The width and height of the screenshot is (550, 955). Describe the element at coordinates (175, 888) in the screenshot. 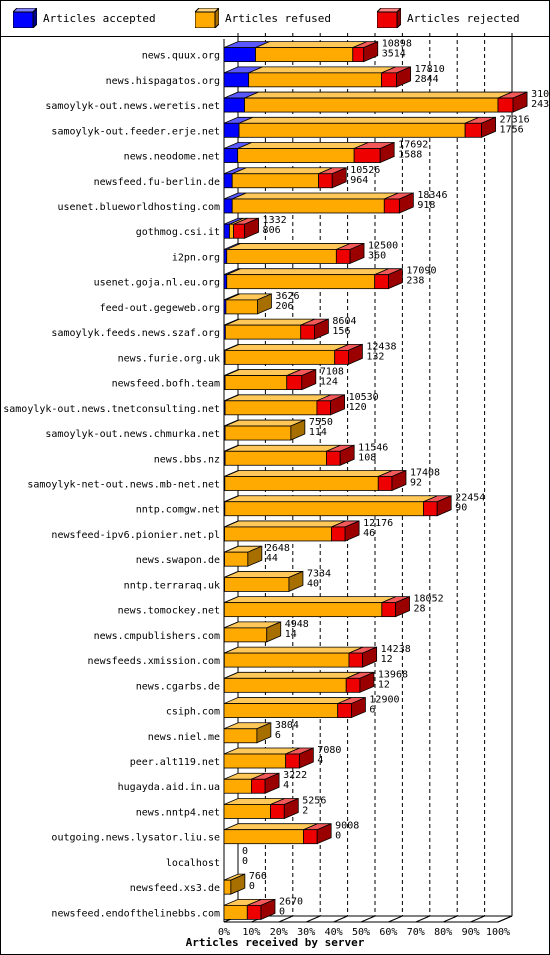

I see `server-label: newsfeed.xs3.de` at that location.